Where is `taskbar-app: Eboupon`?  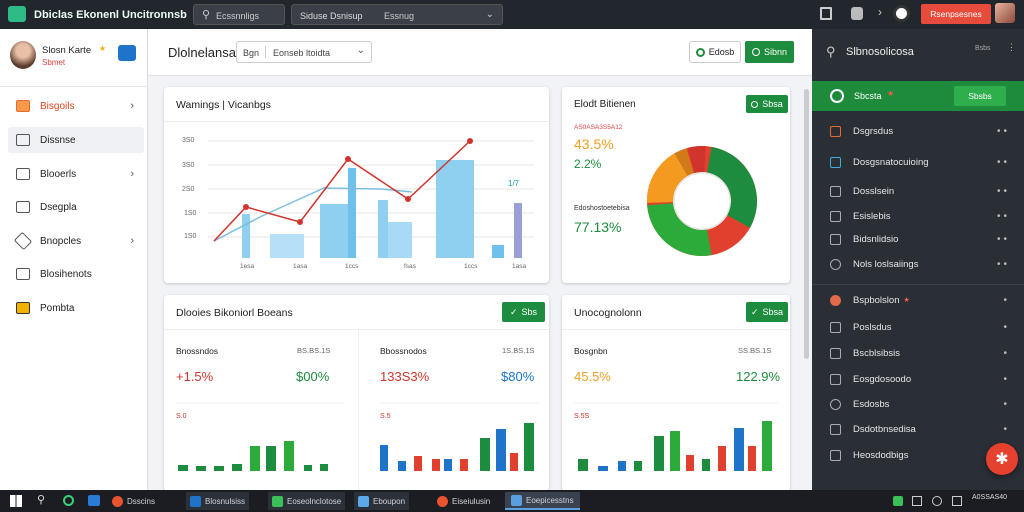
taskbar-app: Eboupon is located at coordinates (382, 501).